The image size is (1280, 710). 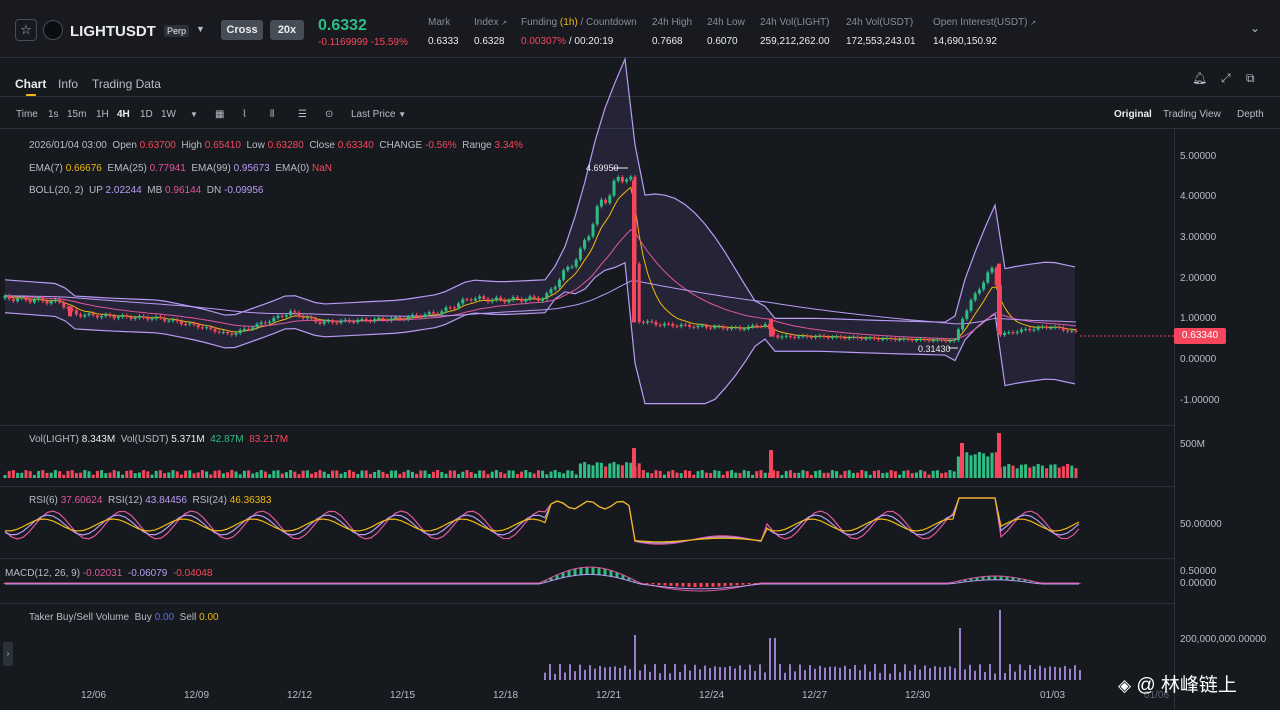 What do you see at coordinates (1250, 78) in the screenshot?
I see `popout-icon: ⧉` at bounding box center [1250, 78].